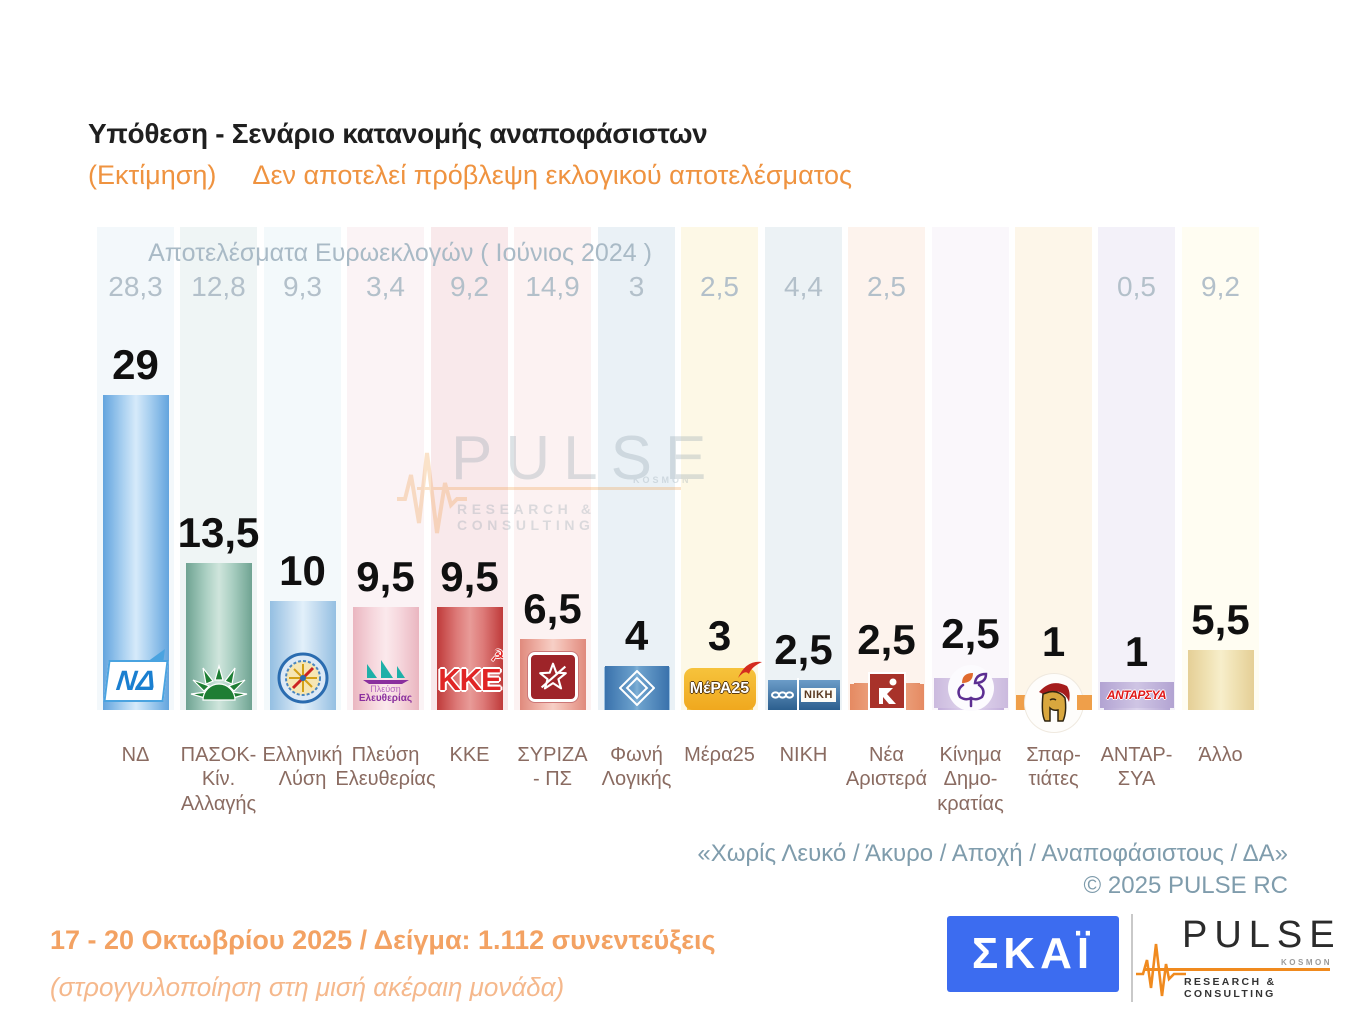  I want to click on party-name: Ελληνική Λύση, so click(302, 767).